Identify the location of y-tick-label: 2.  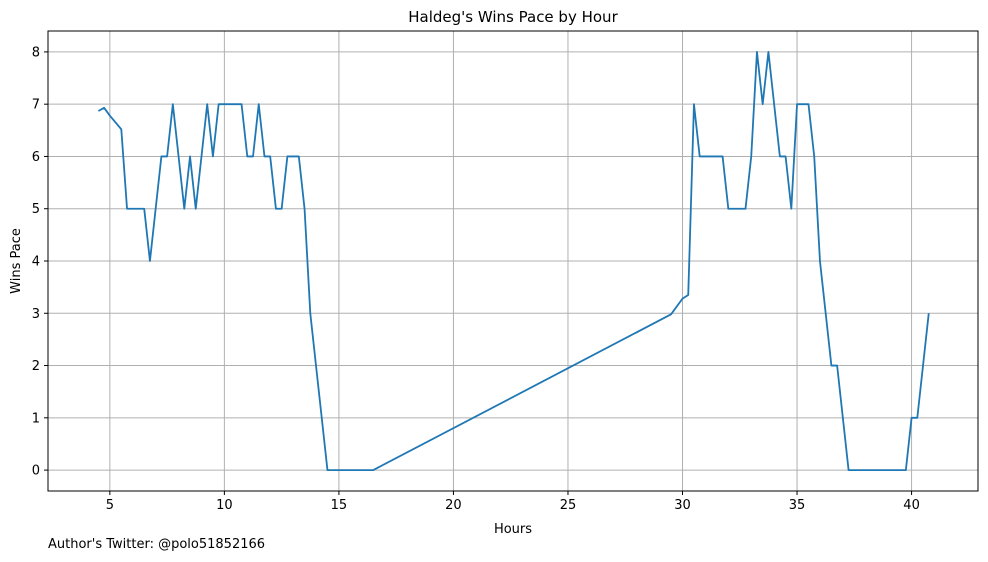
(36, 366).